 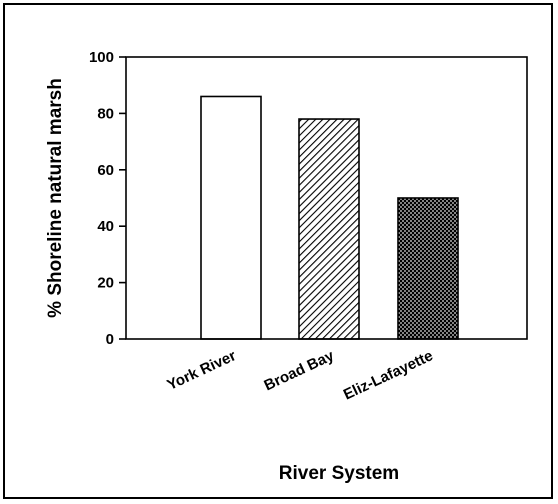 I want to click on y-tick-label: 60, so click(x=105, y=170).